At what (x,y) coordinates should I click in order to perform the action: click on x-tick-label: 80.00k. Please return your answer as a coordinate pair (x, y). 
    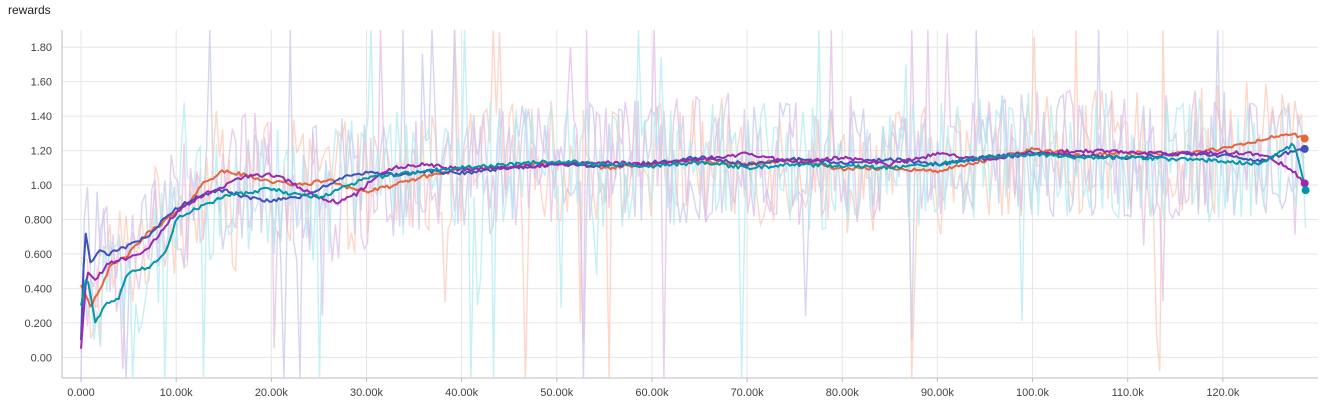
    Looking at the image, I should click on (843, 393).